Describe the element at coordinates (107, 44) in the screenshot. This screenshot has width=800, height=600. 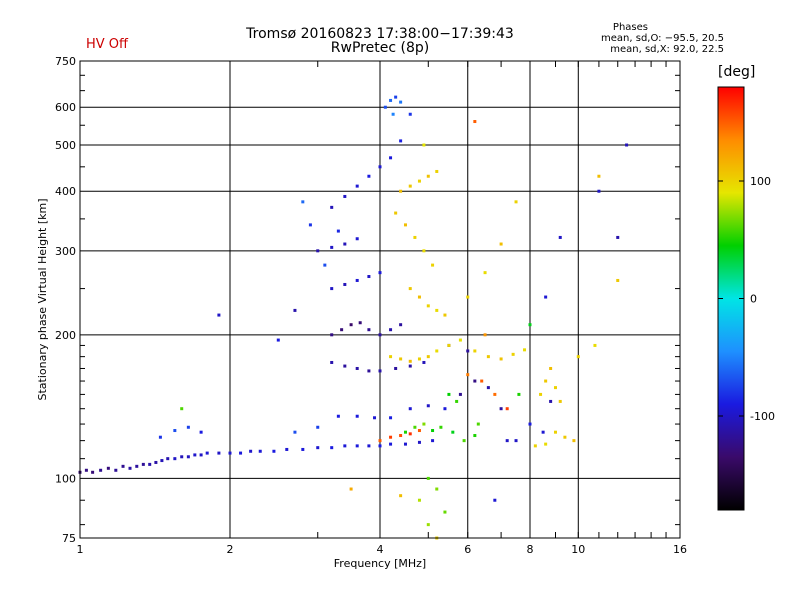
I see `status-text: HV Off` at that location.